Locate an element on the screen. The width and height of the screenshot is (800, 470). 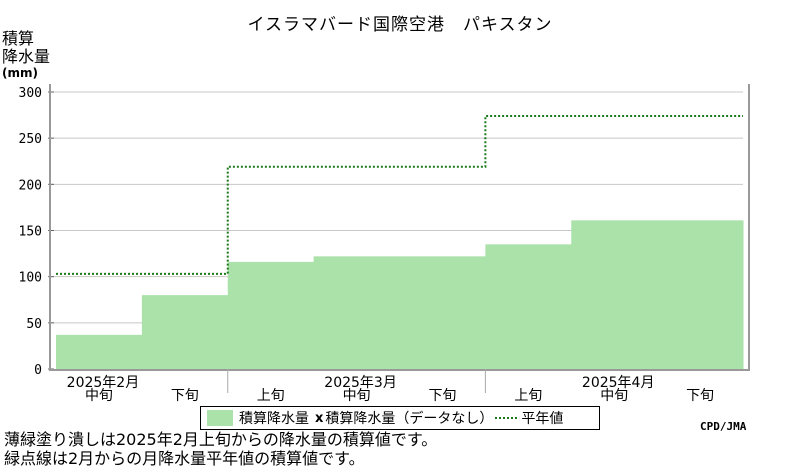
y-tick-label: 100 is located at coordinates (30, 278).